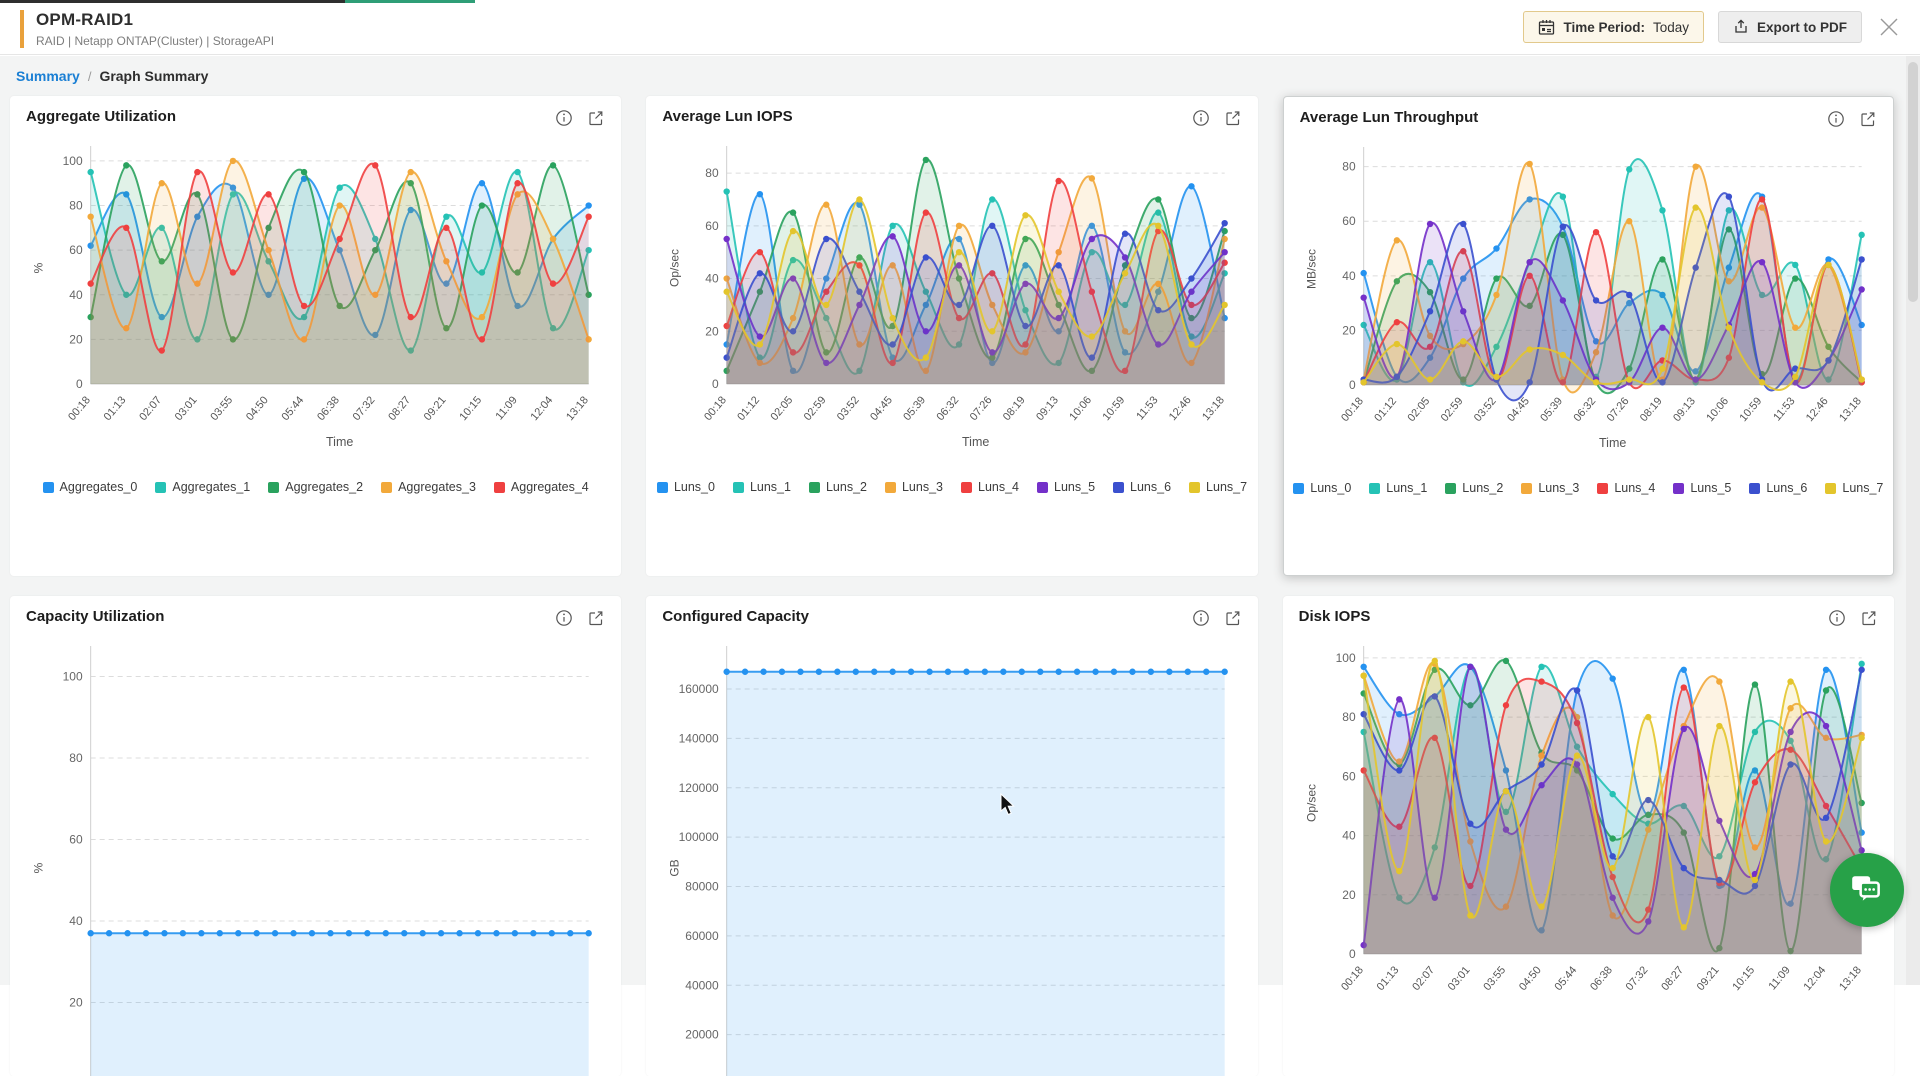  What do you see at coordinates (713, 173) in the screenshot?
I see `svg-text: 80` at bounding box center [713, 173].